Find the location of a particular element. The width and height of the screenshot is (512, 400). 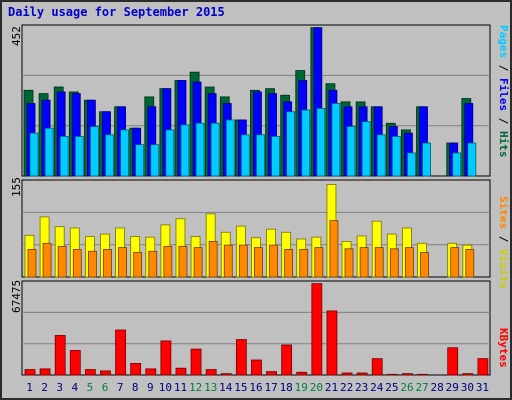

x-tick-label: 13 is located at coordinates (210, 387).